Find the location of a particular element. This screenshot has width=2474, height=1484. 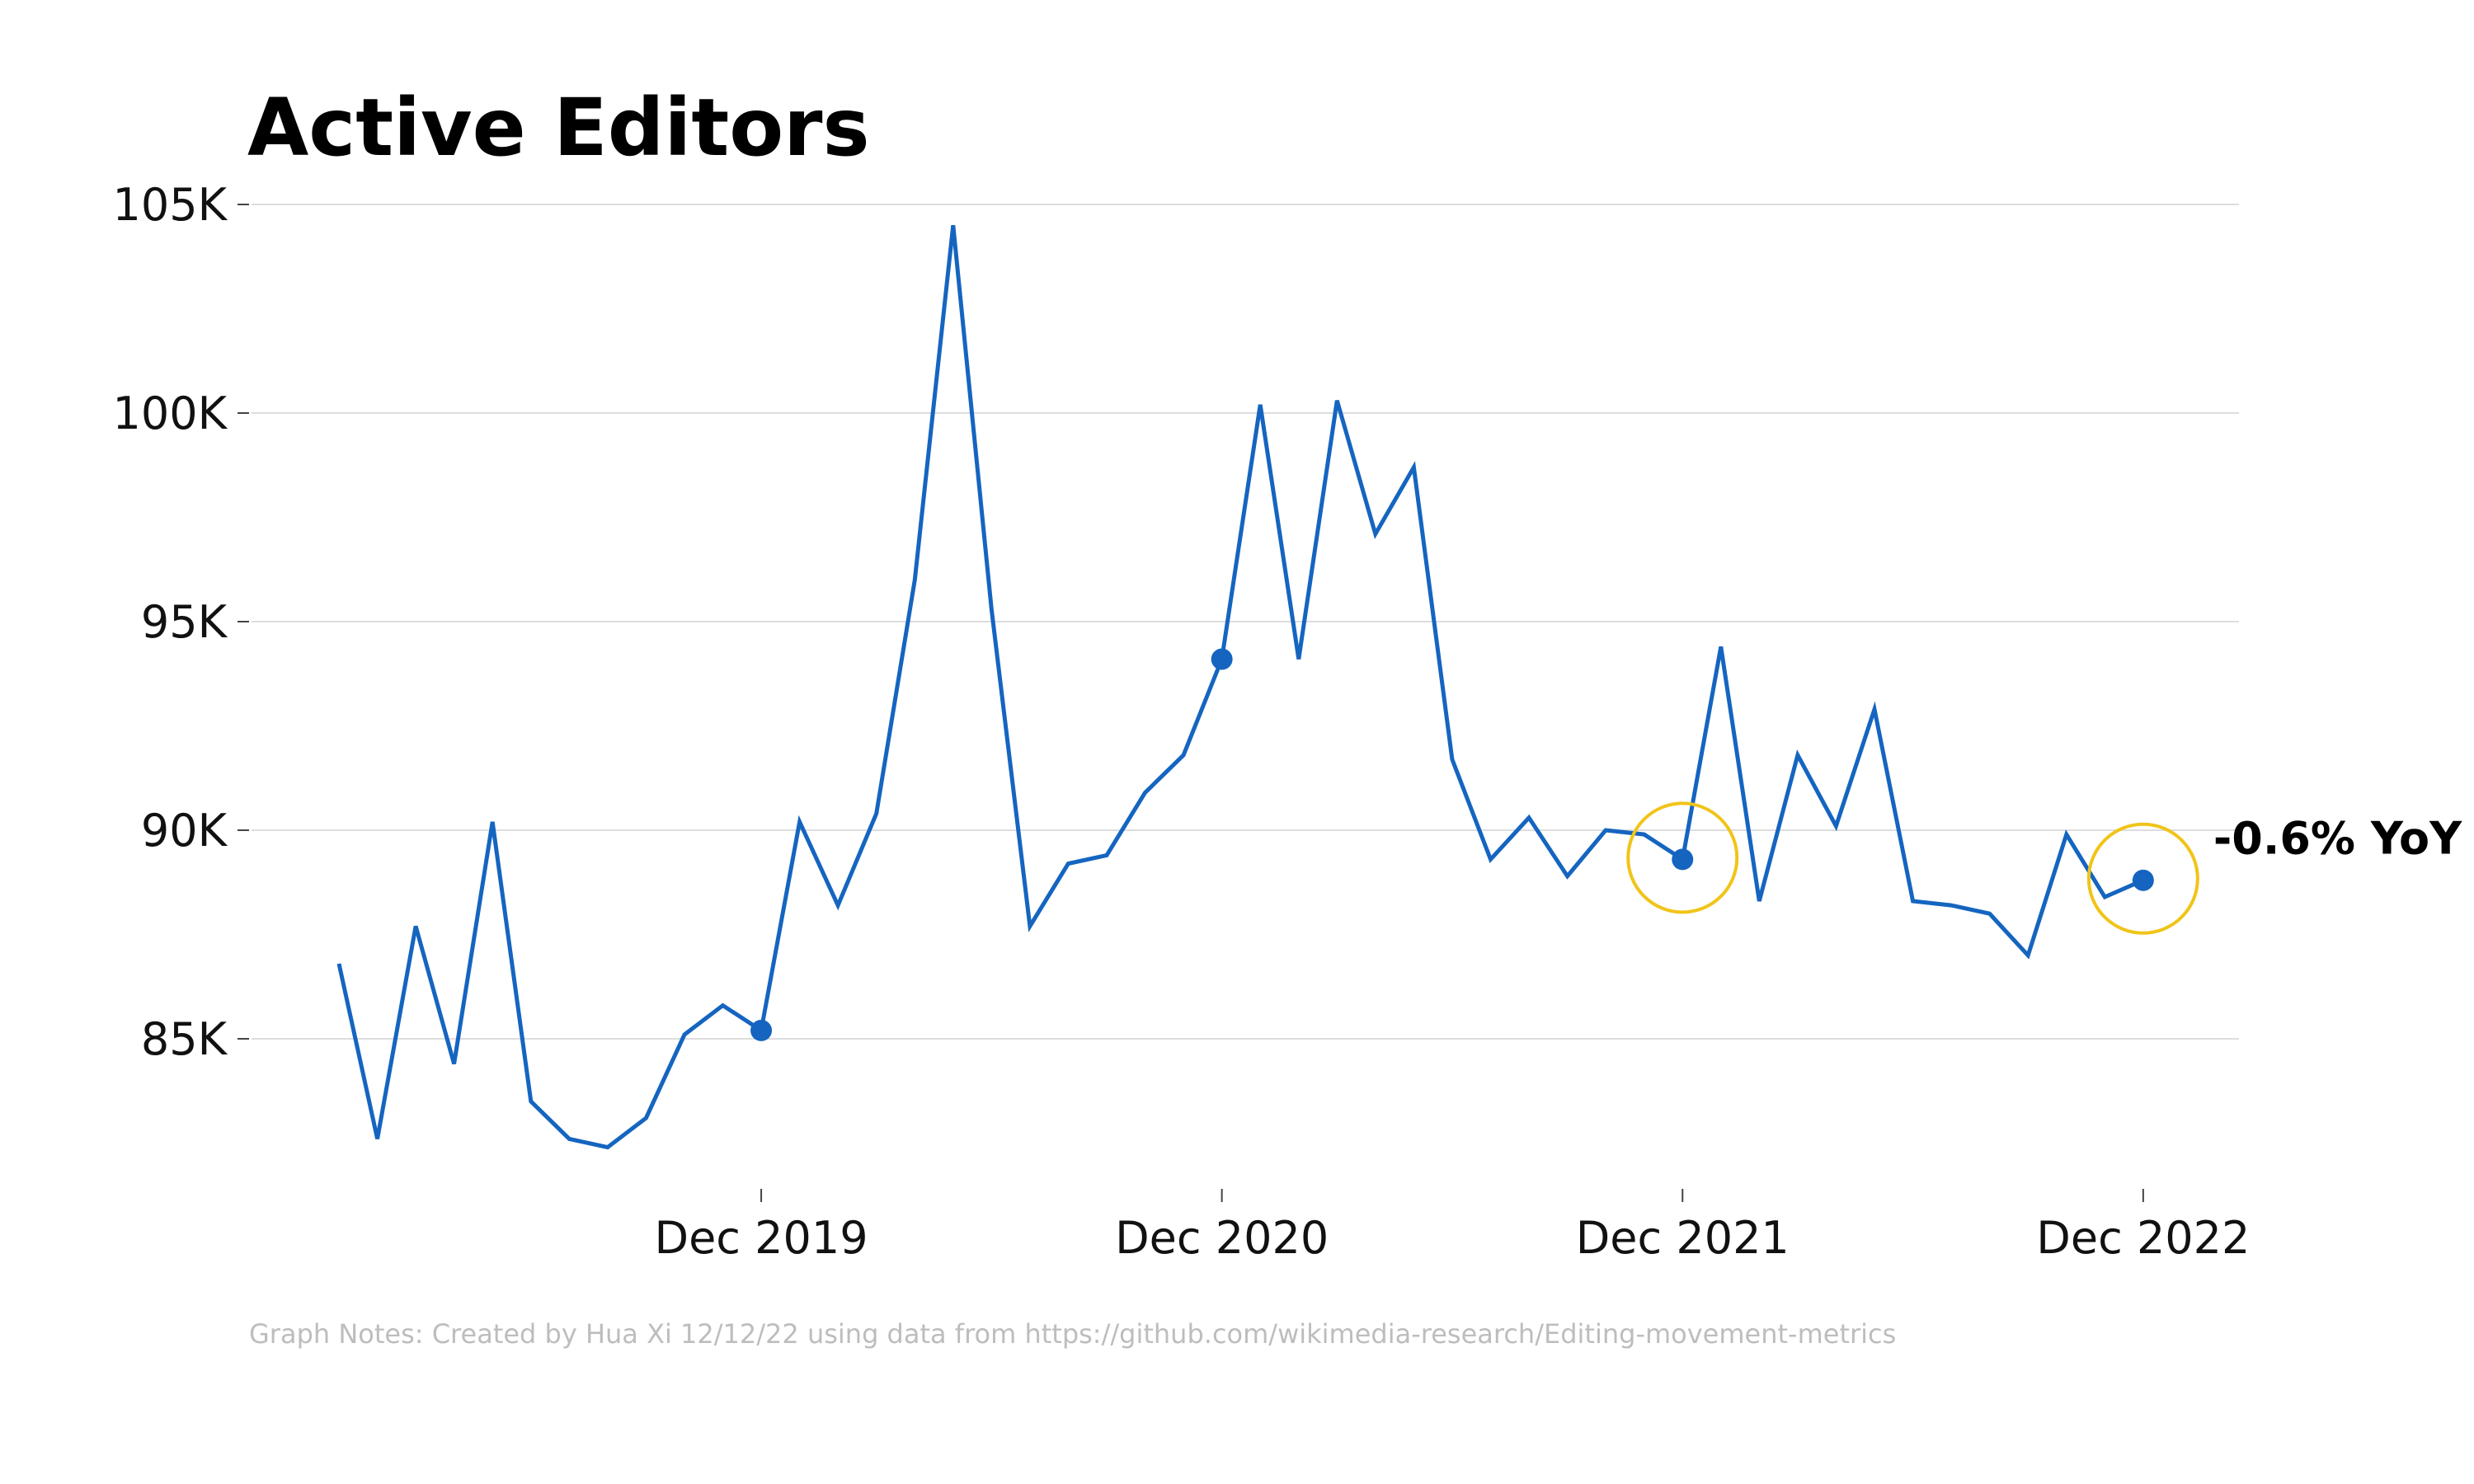

x-tick-label: Dec 2019 is located at coordinates (761, 1238).